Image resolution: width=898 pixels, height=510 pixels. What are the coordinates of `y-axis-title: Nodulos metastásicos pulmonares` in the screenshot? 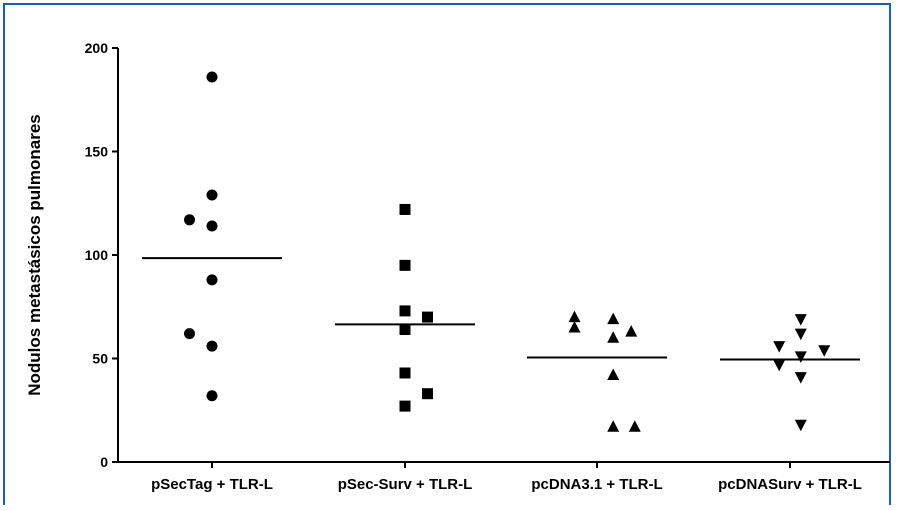 It's located at (34, 255).